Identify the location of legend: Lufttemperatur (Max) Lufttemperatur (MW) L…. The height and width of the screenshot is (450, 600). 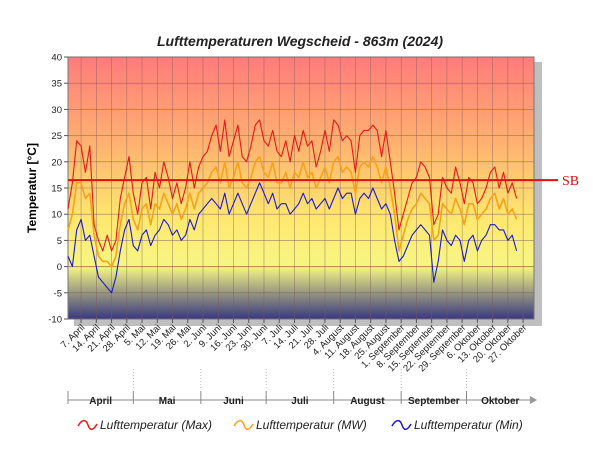
(300, 425).